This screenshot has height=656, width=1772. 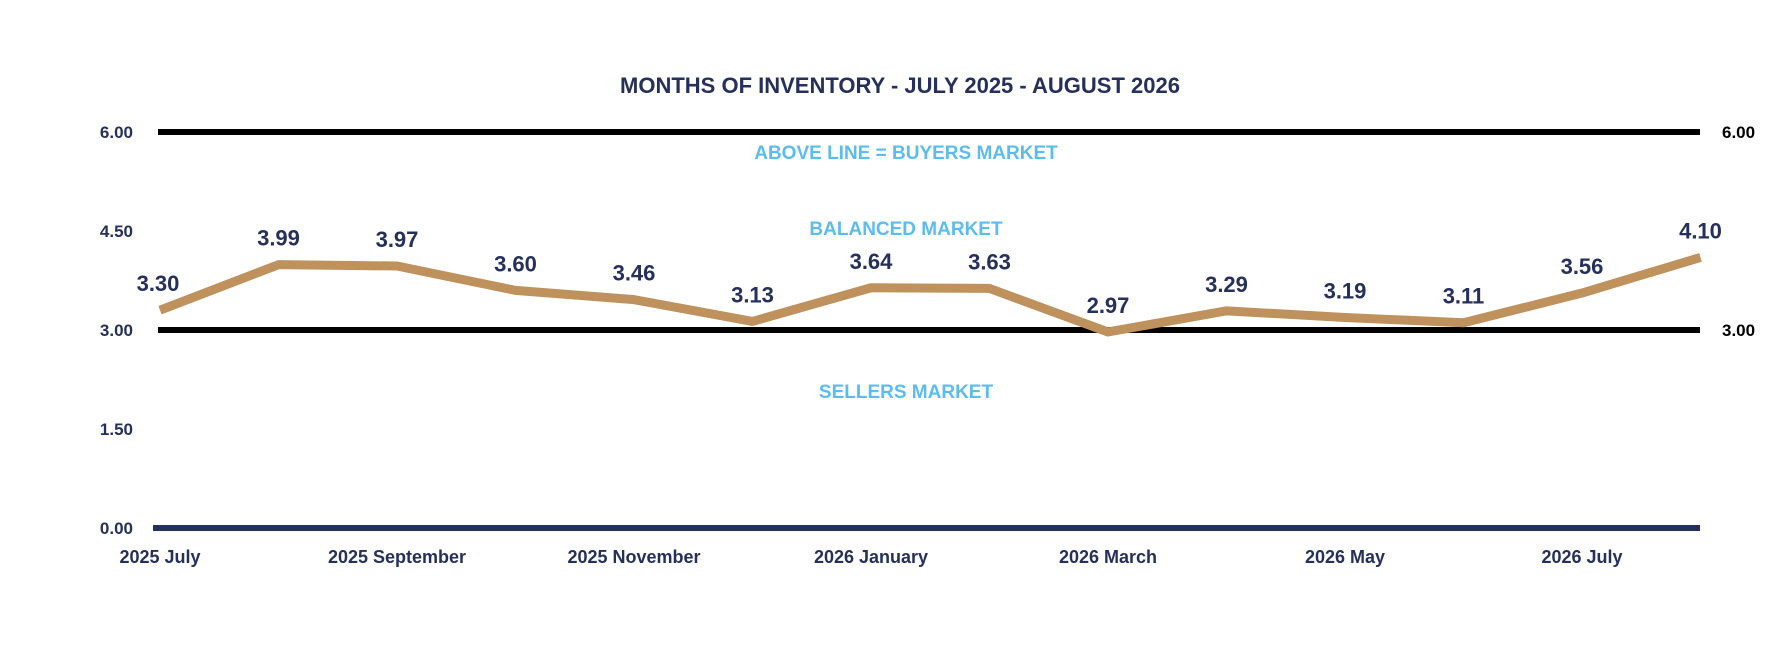 What do you see at coordinates (872, 261) in the screenshot?
I see `data-label: 3.64` at bounding box center [872, 261].